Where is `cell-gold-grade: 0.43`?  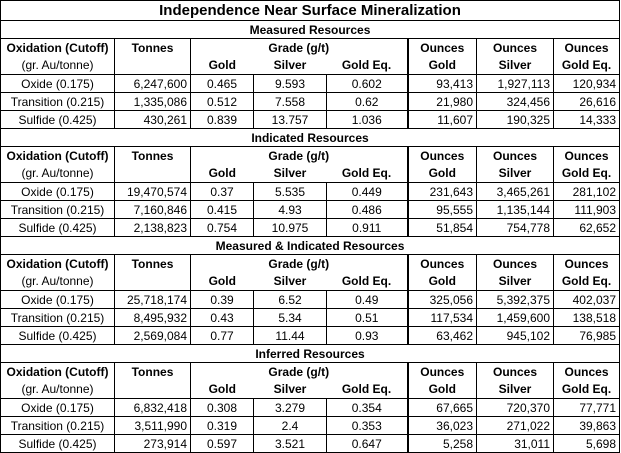 cell-gold-grade: 0.43 is located at coordinates (222, 317).